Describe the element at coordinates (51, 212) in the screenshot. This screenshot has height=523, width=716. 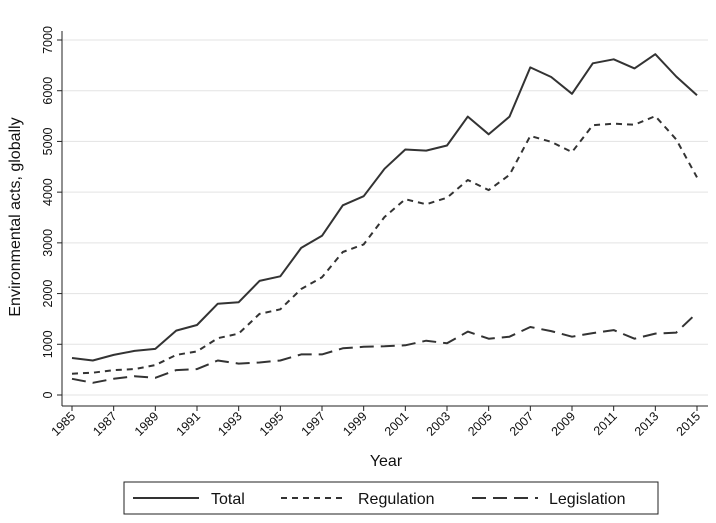
I see `y-axis-ticks: 0 1000 2000 3000 4000 5000 6000 7000` at that location.